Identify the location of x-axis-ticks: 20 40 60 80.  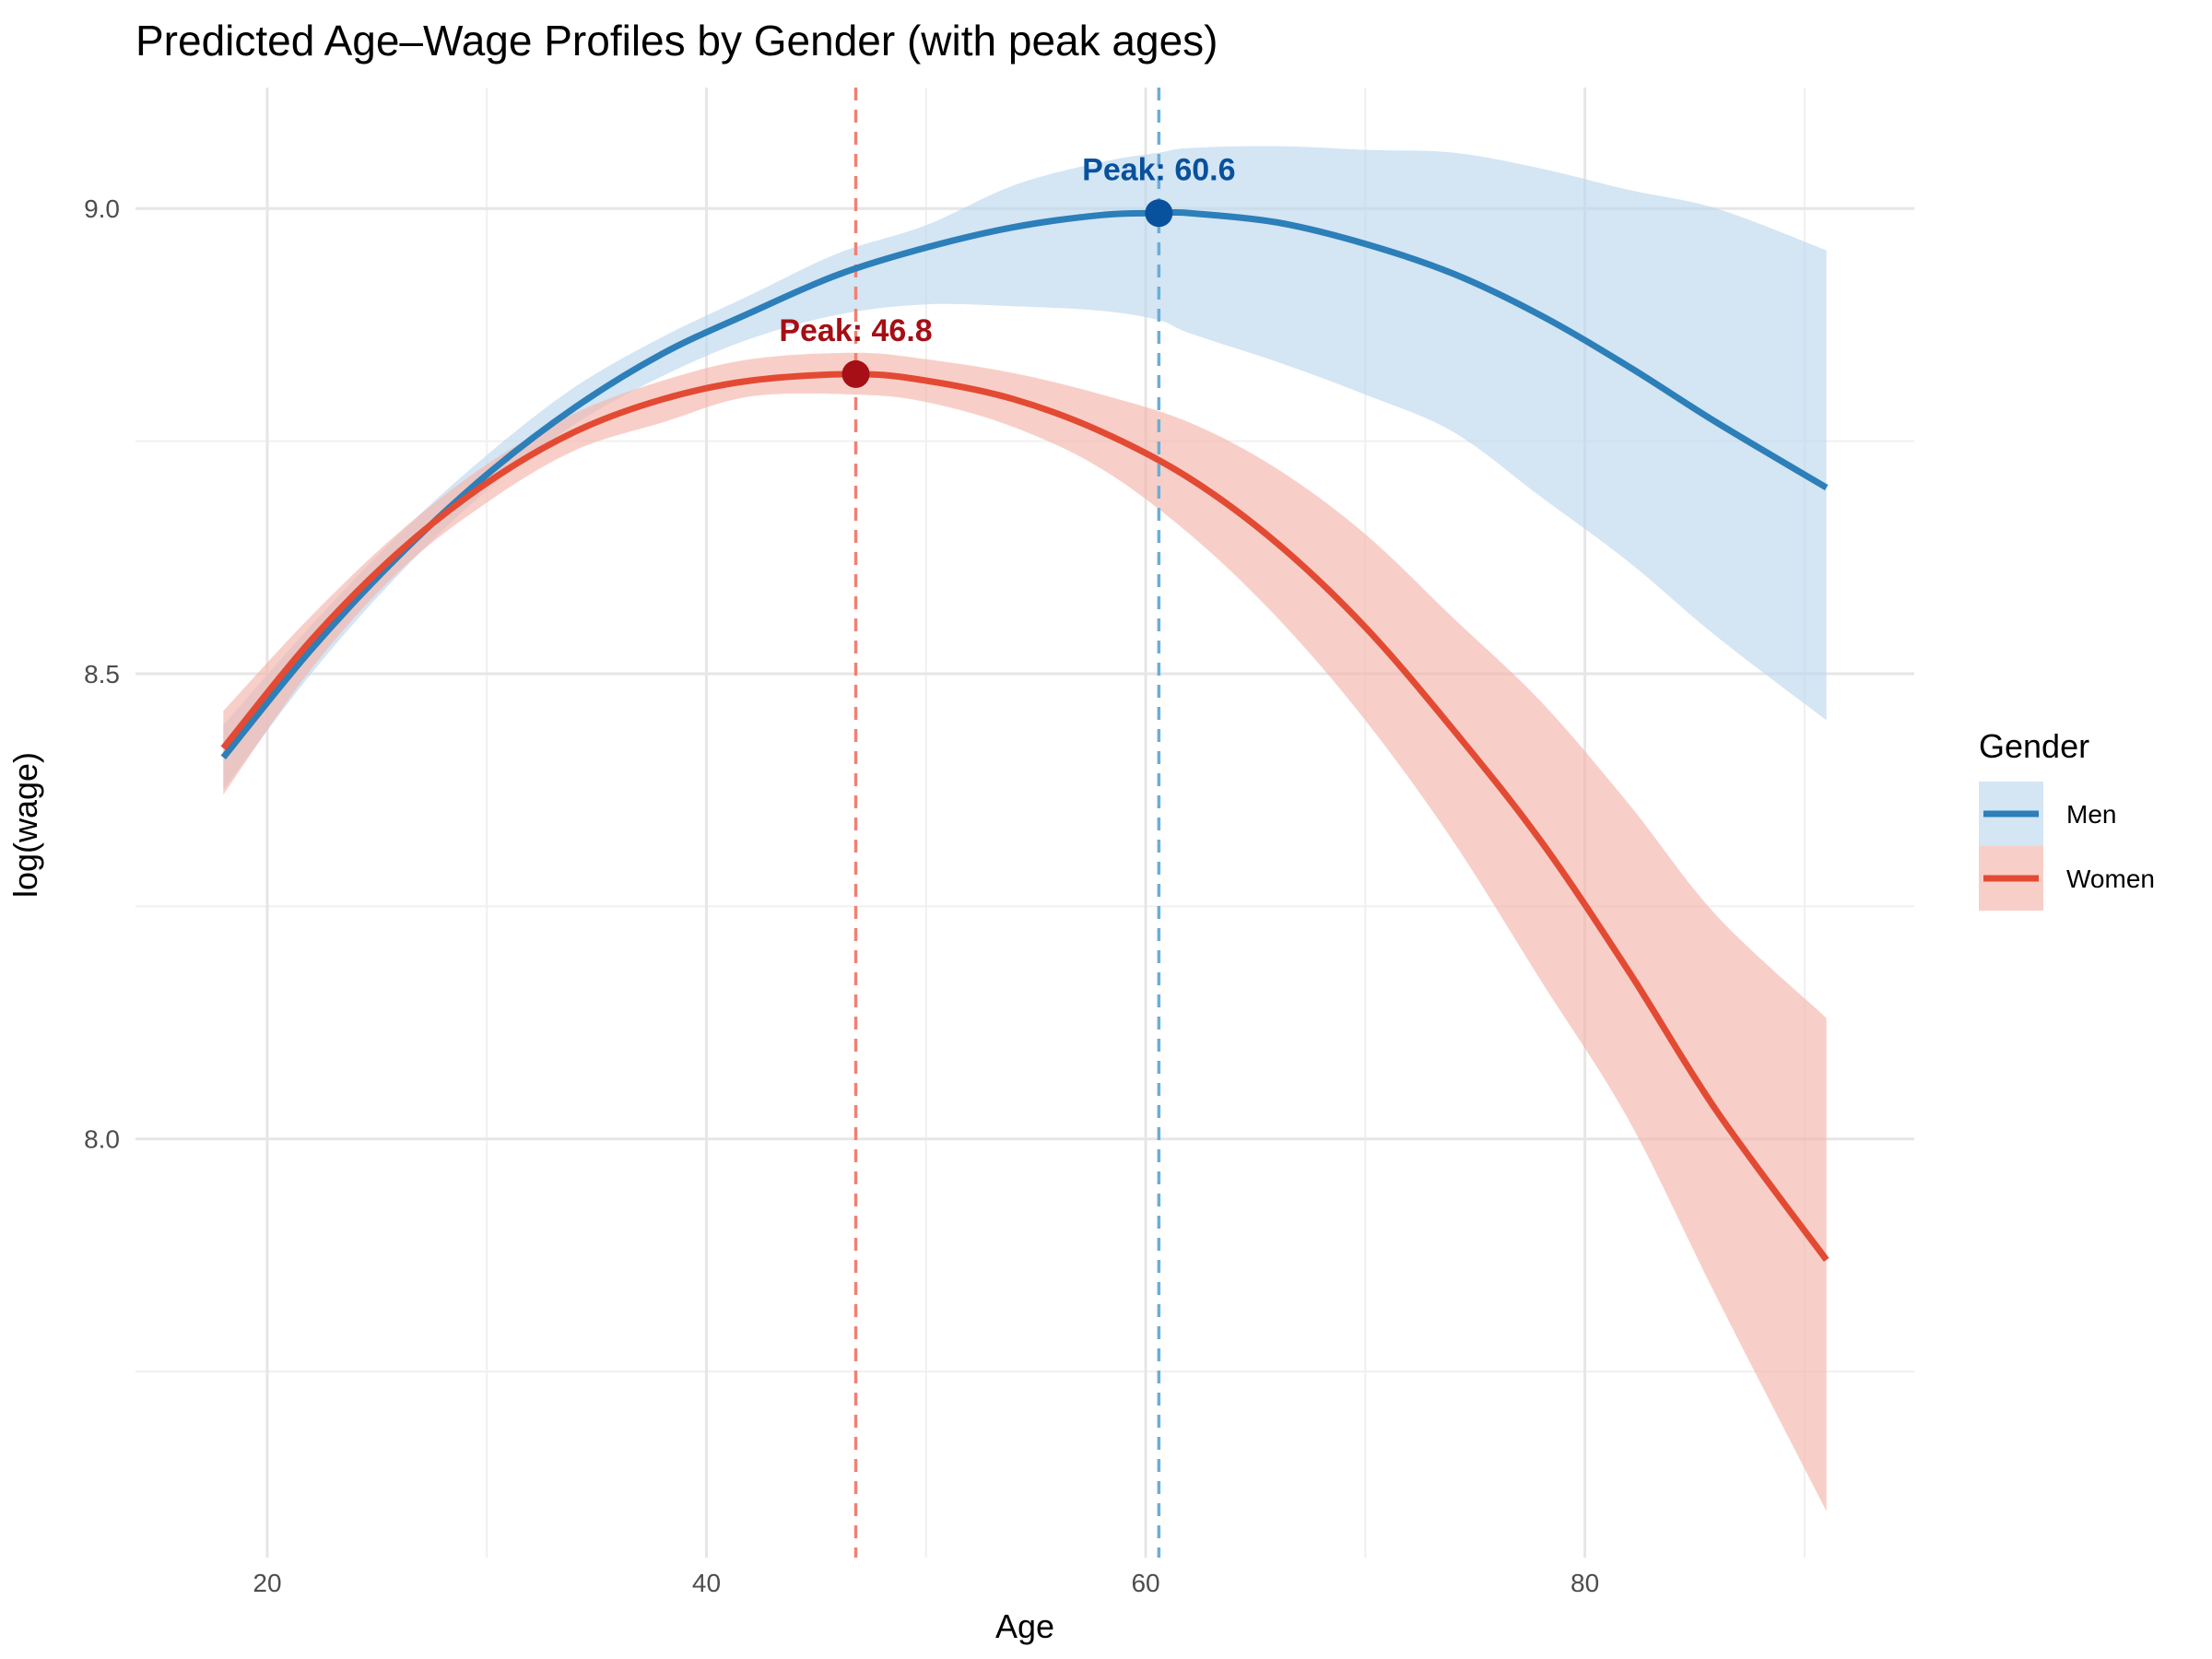
(926, 1583).